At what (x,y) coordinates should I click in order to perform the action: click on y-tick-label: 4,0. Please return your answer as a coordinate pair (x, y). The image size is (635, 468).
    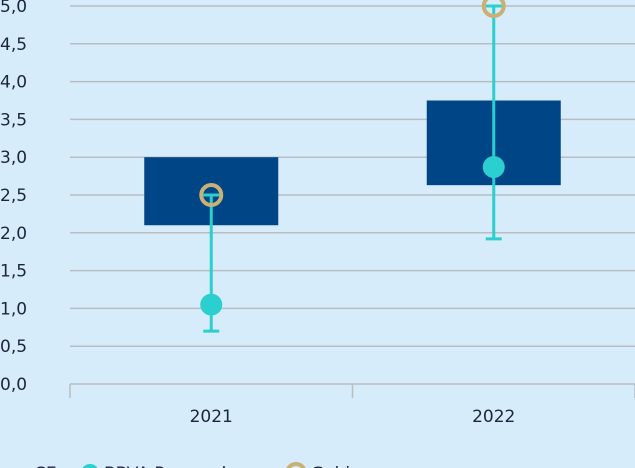
    Looking at the image, I should click on (13, 83).